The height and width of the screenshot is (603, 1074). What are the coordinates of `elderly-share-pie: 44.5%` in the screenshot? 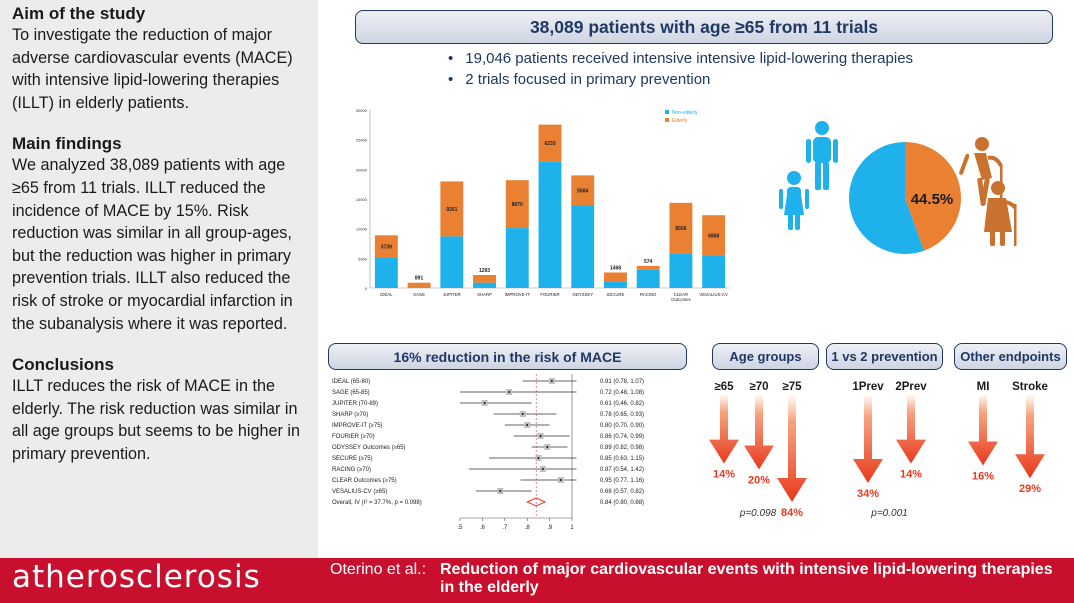 It's located at (905, 198).